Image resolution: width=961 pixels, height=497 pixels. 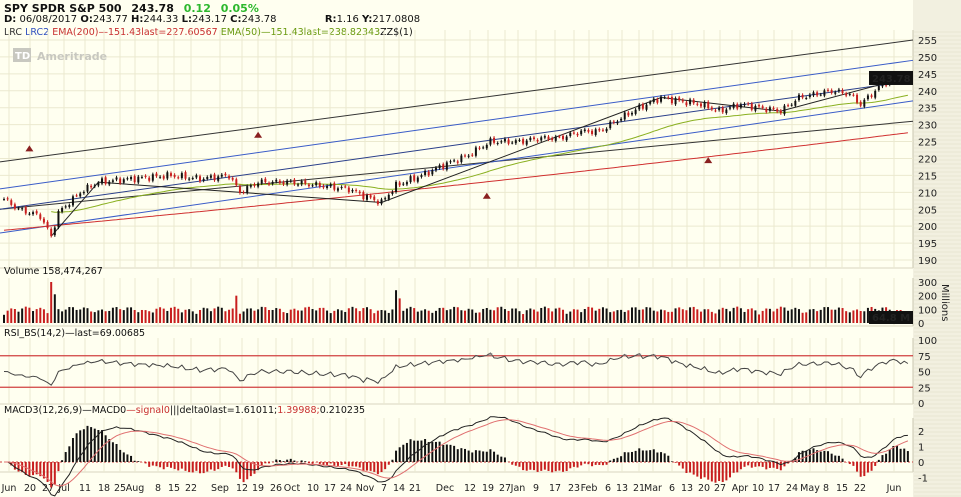 What do you see at coordinates (194, 410) in the screenshot?
I see `macd-delta-label: delta0` at bounding box center [194, 410].